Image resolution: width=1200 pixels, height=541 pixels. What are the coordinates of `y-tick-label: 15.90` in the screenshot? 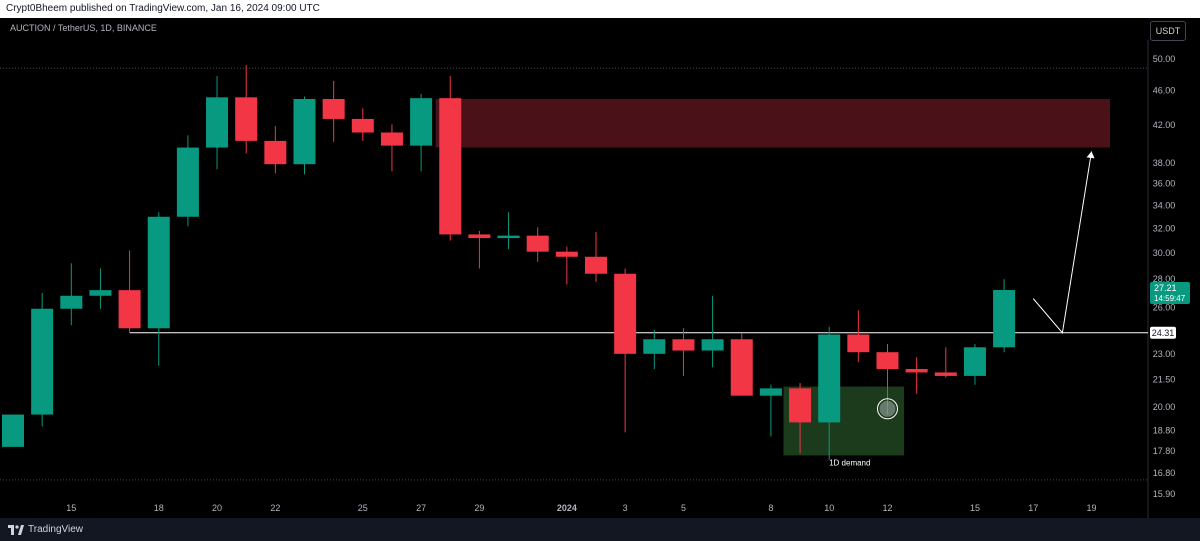 It's located at (1164, 494).